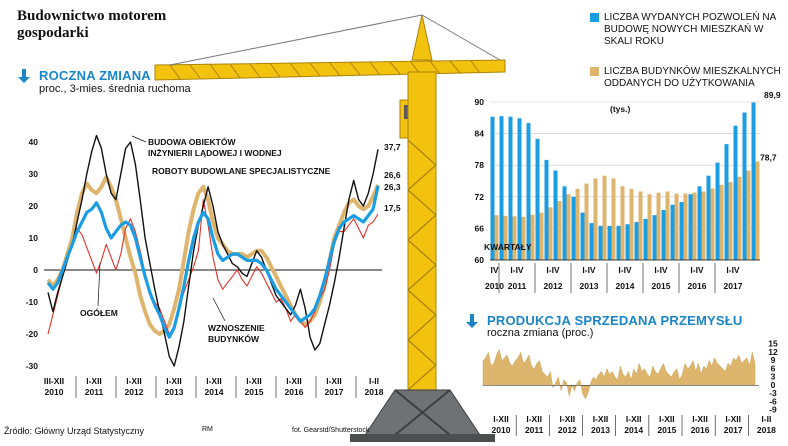  What do you see at coordinates (95, 75) in the screenshot?
I see `left-chart-title: ROCZNA ZMIANA` at bounding box center [95, 75].